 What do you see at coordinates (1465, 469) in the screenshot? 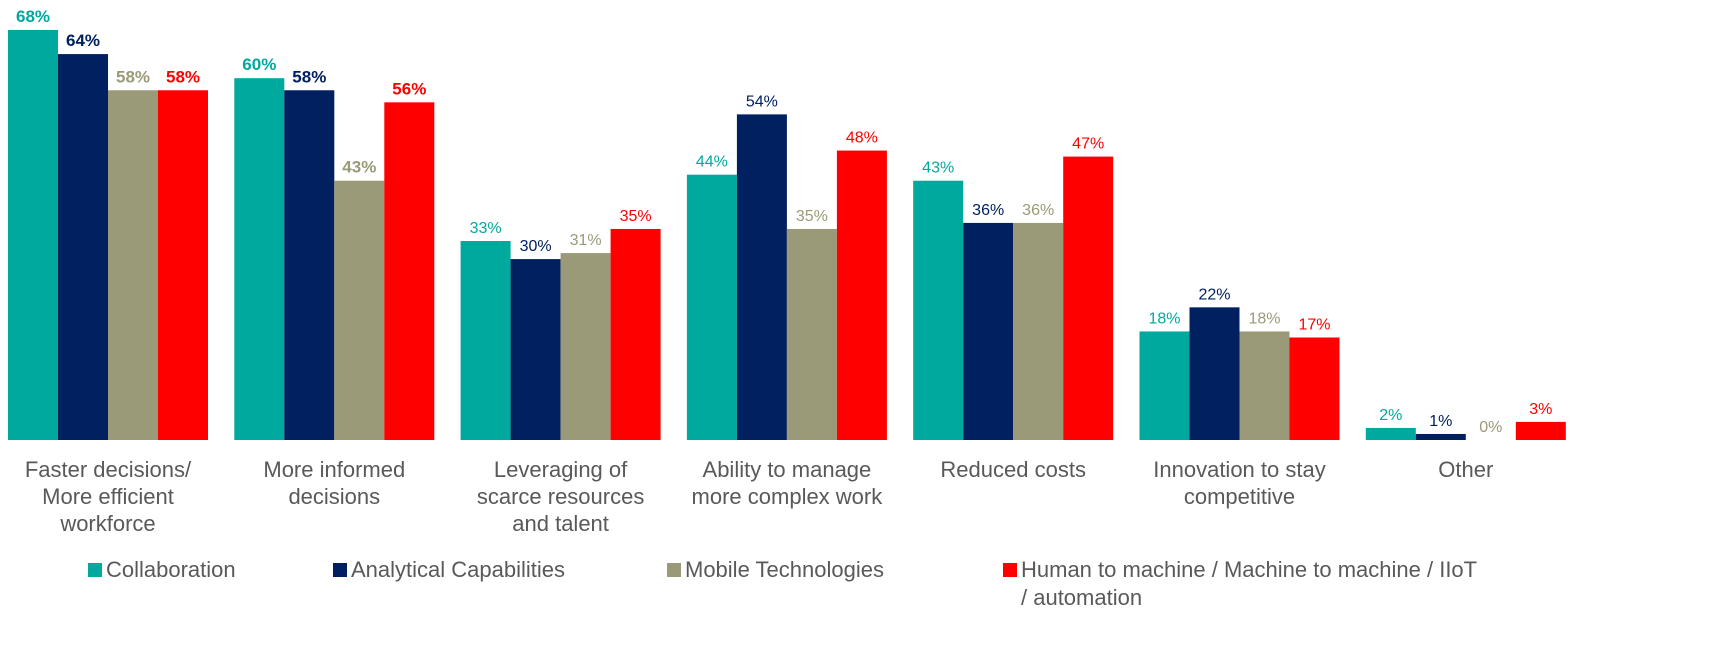
I see `x-tick-label: Other` at bounding box center [1465, 469].